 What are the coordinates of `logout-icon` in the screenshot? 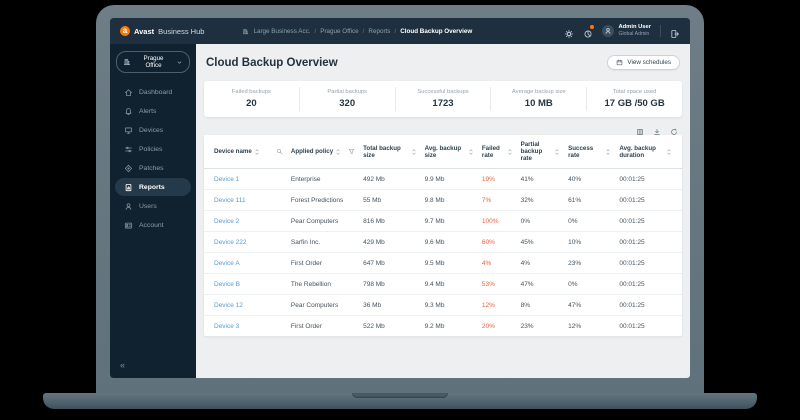 It's located at (675, 32).